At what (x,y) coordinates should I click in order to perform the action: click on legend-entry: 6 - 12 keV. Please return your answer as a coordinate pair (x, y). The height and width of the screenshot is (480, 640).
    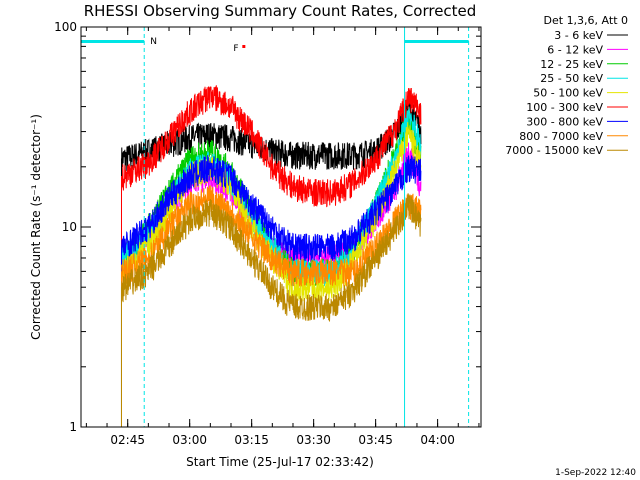
    Looking at the image, I should click on (575, 49).